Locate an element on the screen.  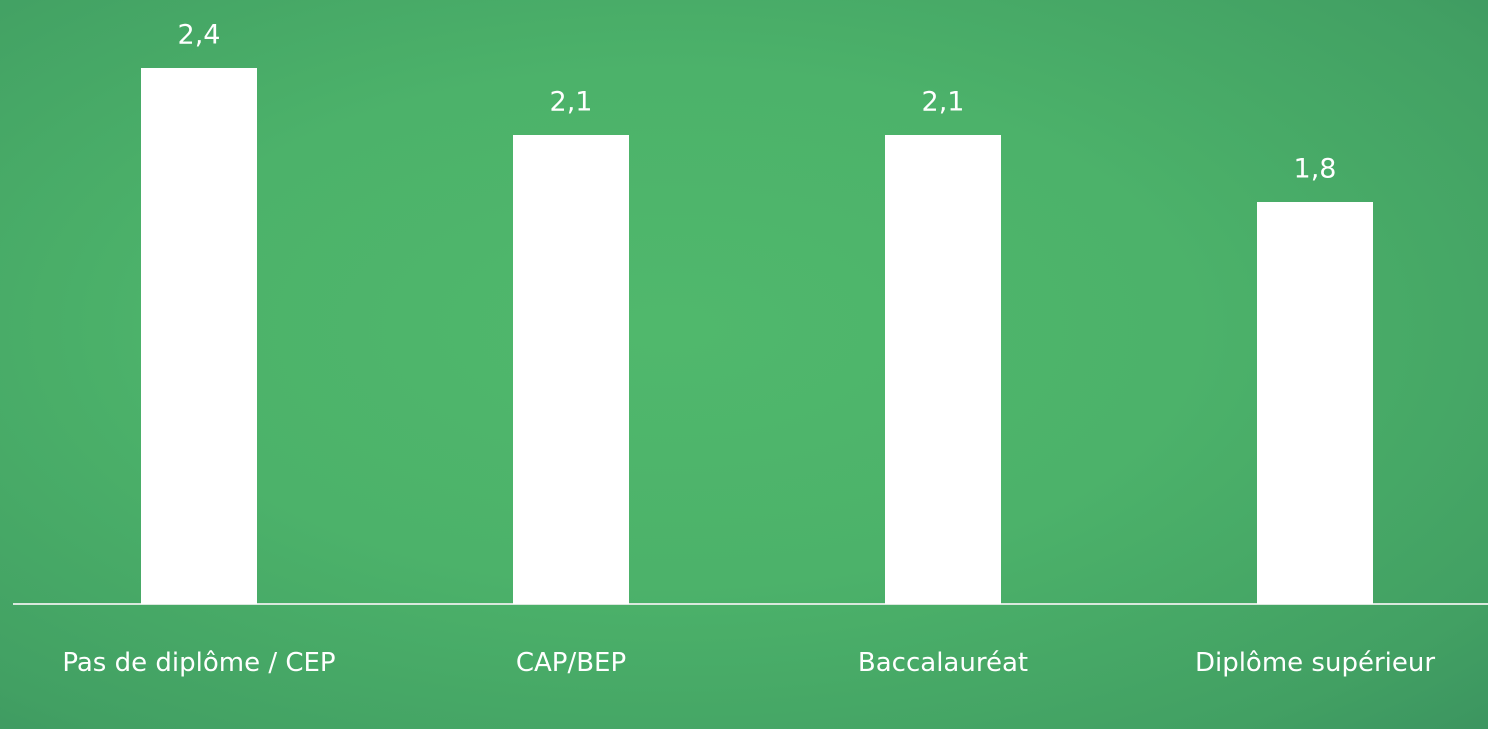
value-label: 1,8 is located at coordinates (1315, 169).